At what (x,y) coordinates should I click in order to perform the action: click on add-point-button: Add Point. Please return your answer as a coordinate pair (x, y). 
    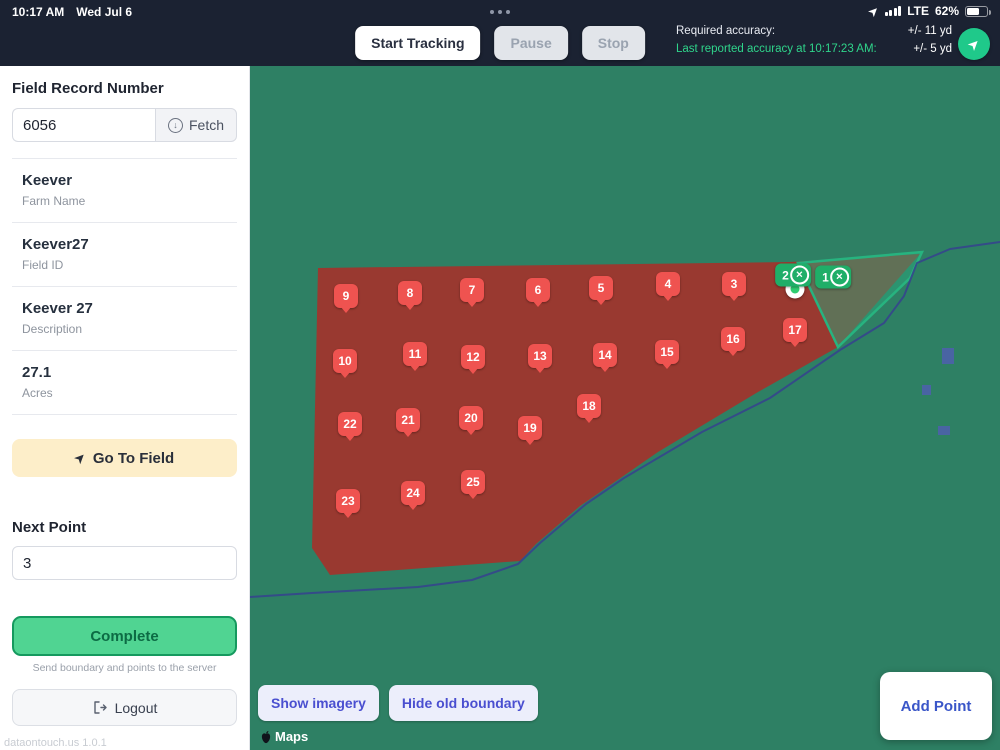
    Looking at the image, I should click on (936, 706).